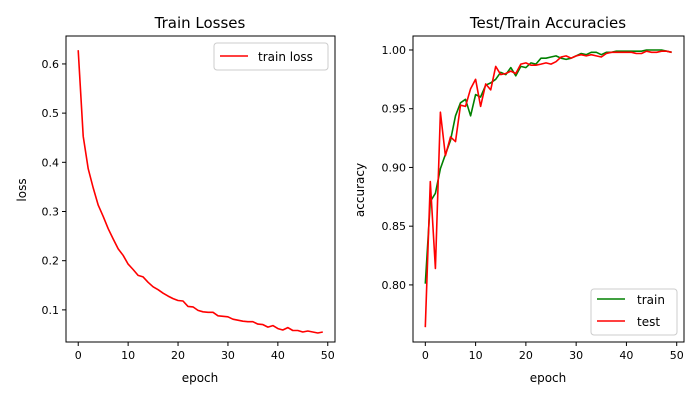 The image size is (700, 400). What do you see at coordinates (394, 167) in the screenshot?
I see `y-tick-label: 0.90` at bounding box center [394, 167].